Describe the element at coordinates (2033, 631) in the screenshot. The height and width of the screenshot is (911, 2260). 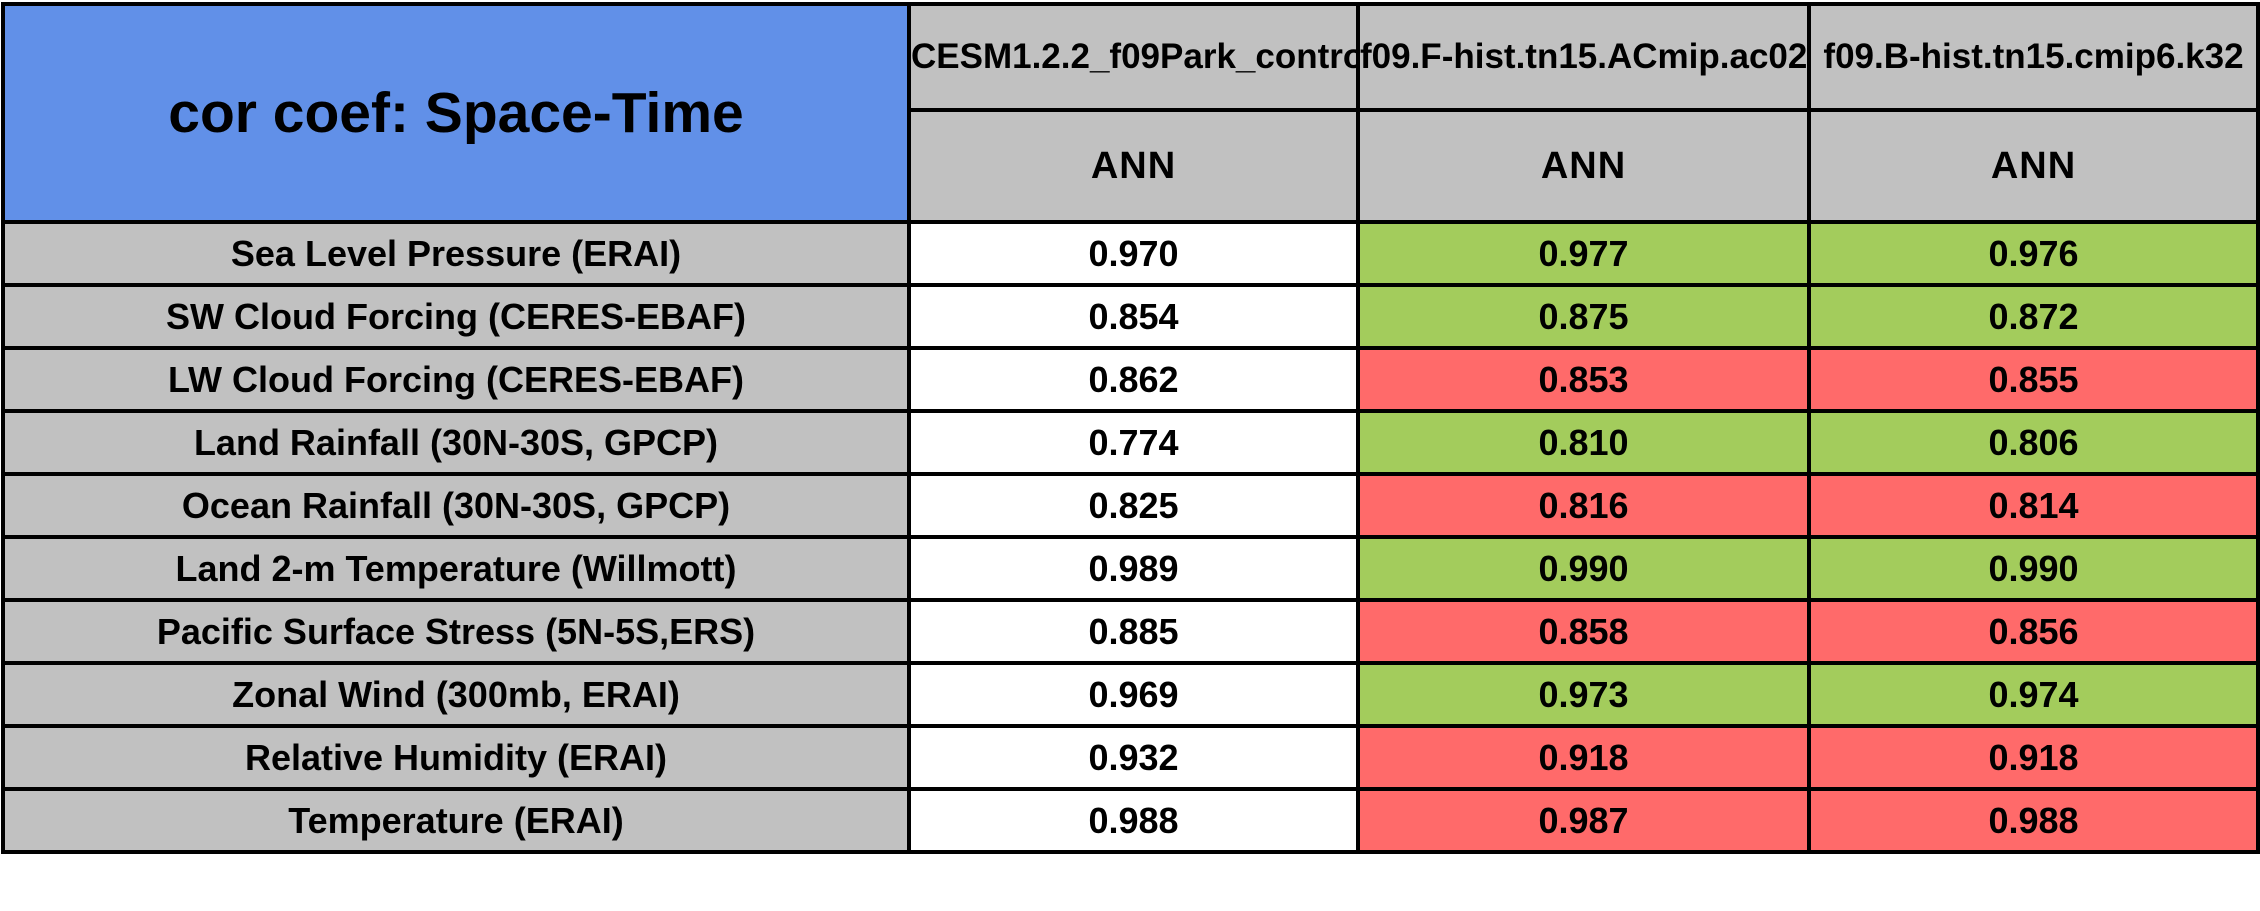
I see `value-cell: 0.856` at that location.